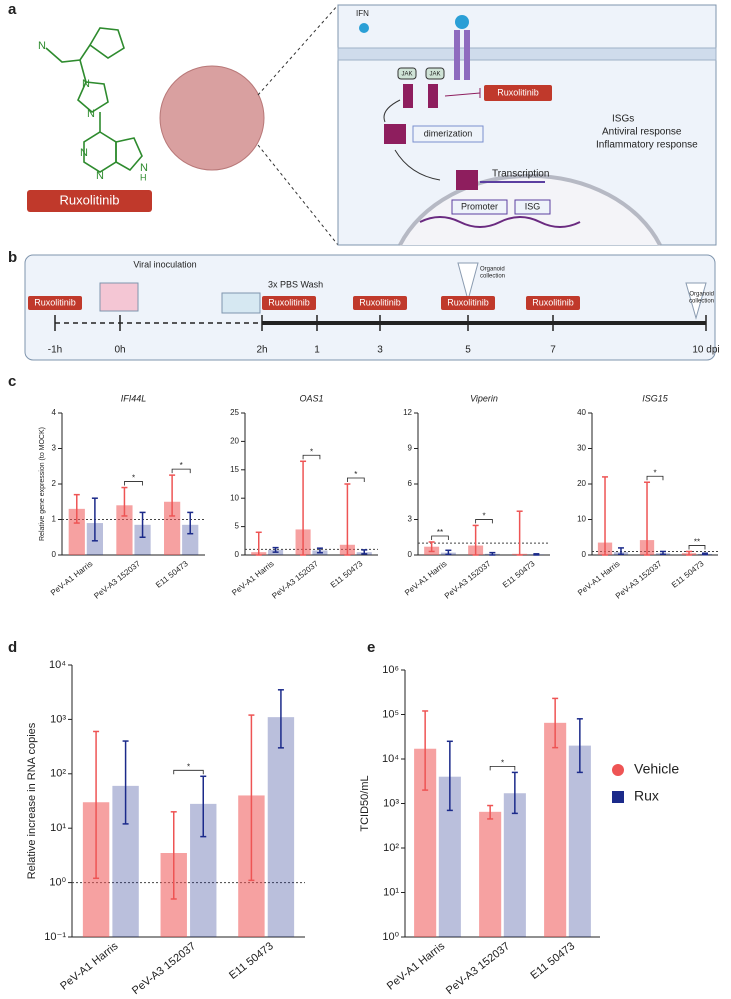 The width and height of the screenshot is (731, 999). Describe the element at coordinates (581, 519) in the screenshot. I see `y-tick-label: 10` at that location.